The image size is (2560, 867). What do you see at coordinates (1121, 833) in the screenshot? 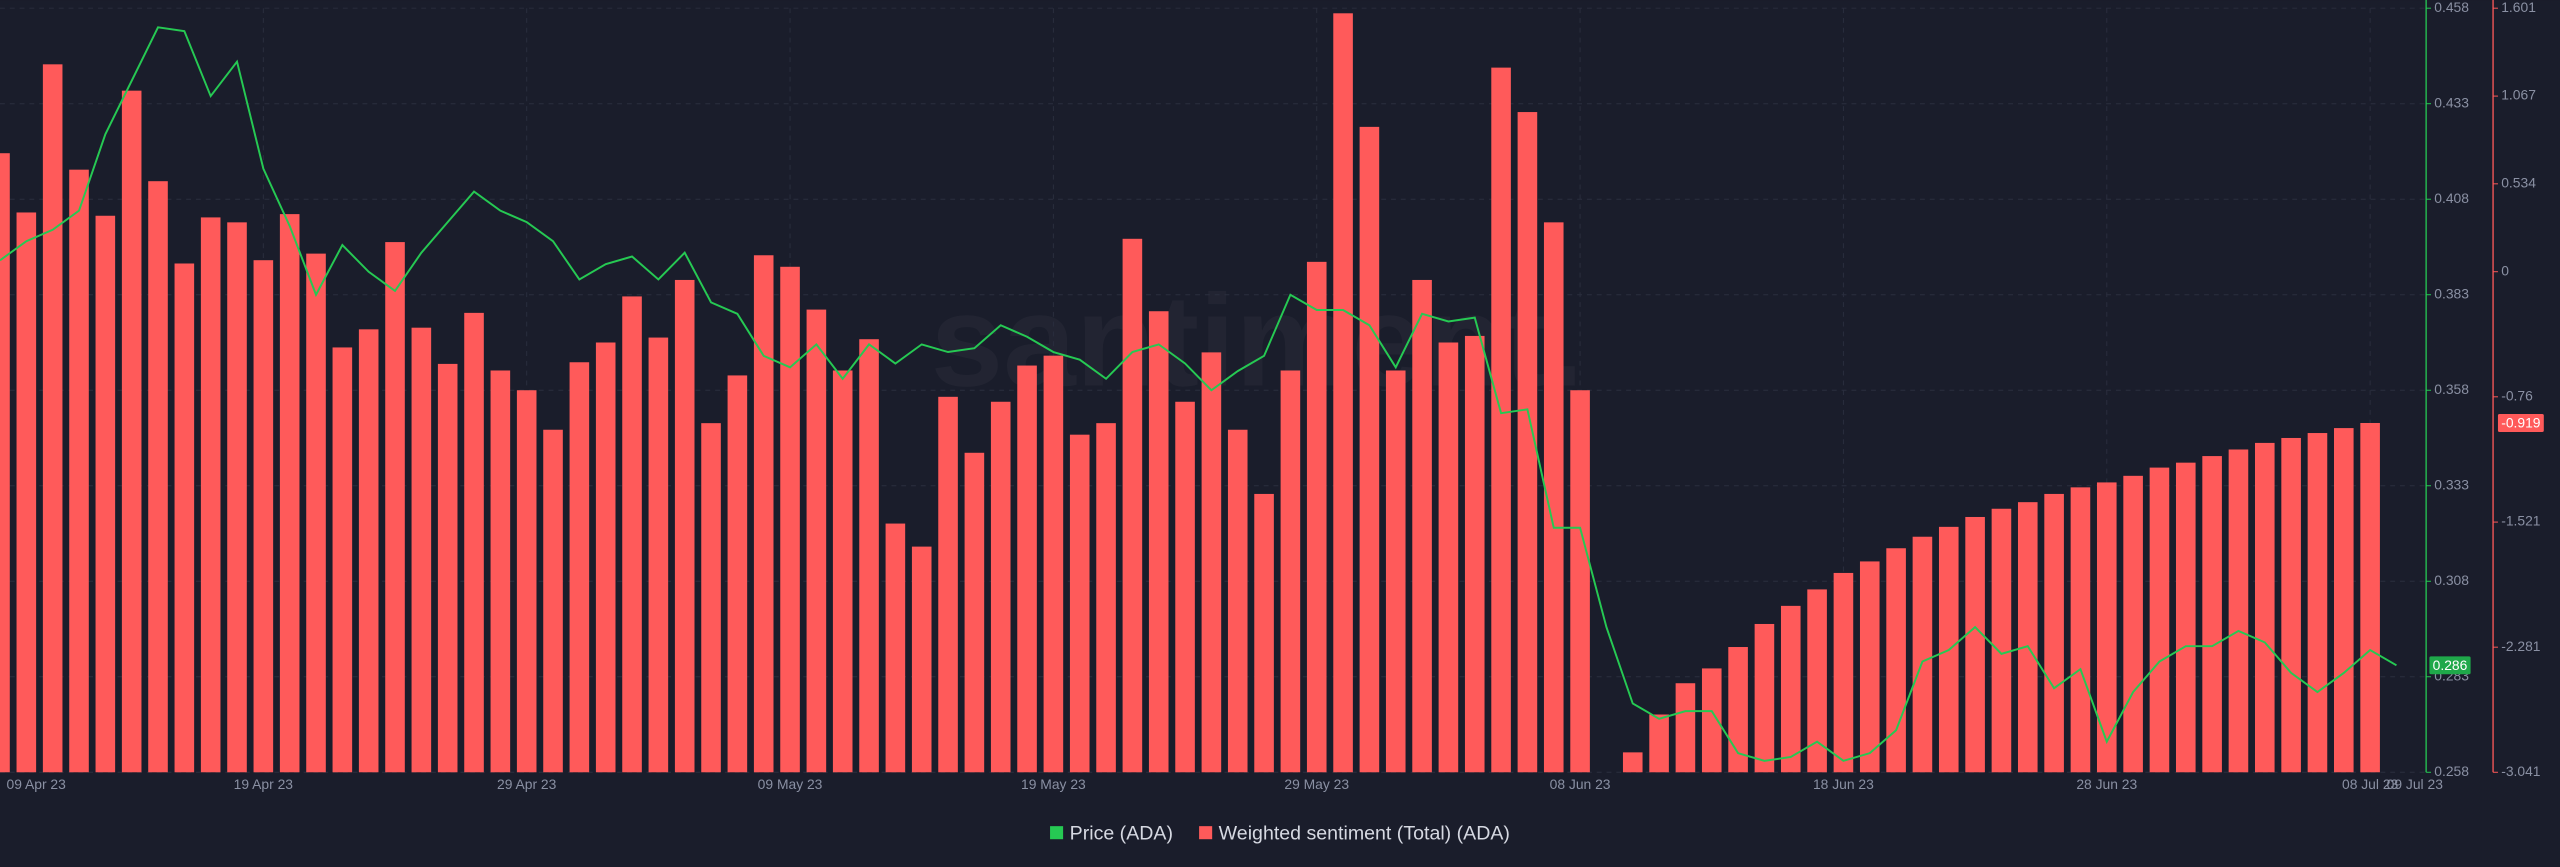
I see `legend-label: Price (ADA)` at bounding box center [1121, 833].